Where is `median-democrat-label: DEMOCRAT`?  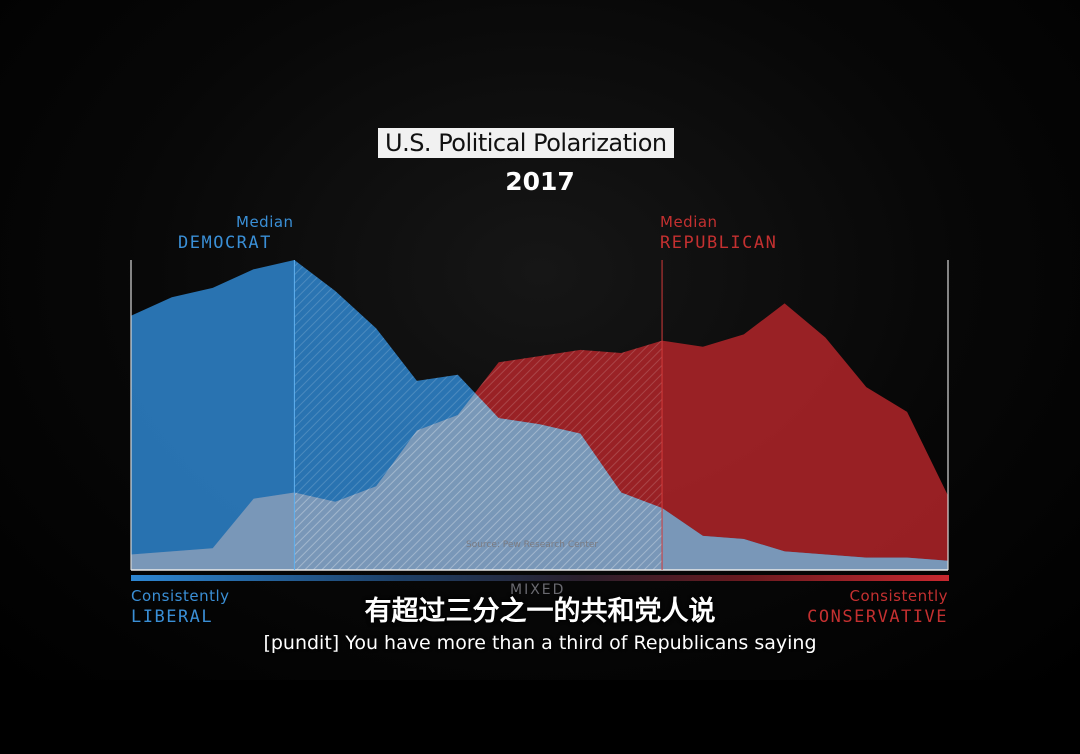 median-democrat-label: DEMOCRAT is located at coordinates (225, 243).